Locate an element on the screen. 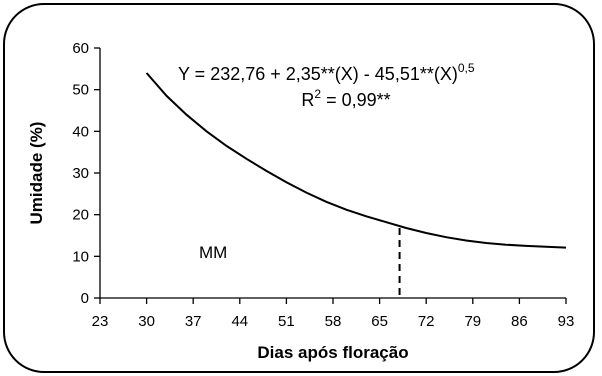 The height and width of the screenshot is (376, 602). x-tick-label: 79 is located at coordinates (472, 321).